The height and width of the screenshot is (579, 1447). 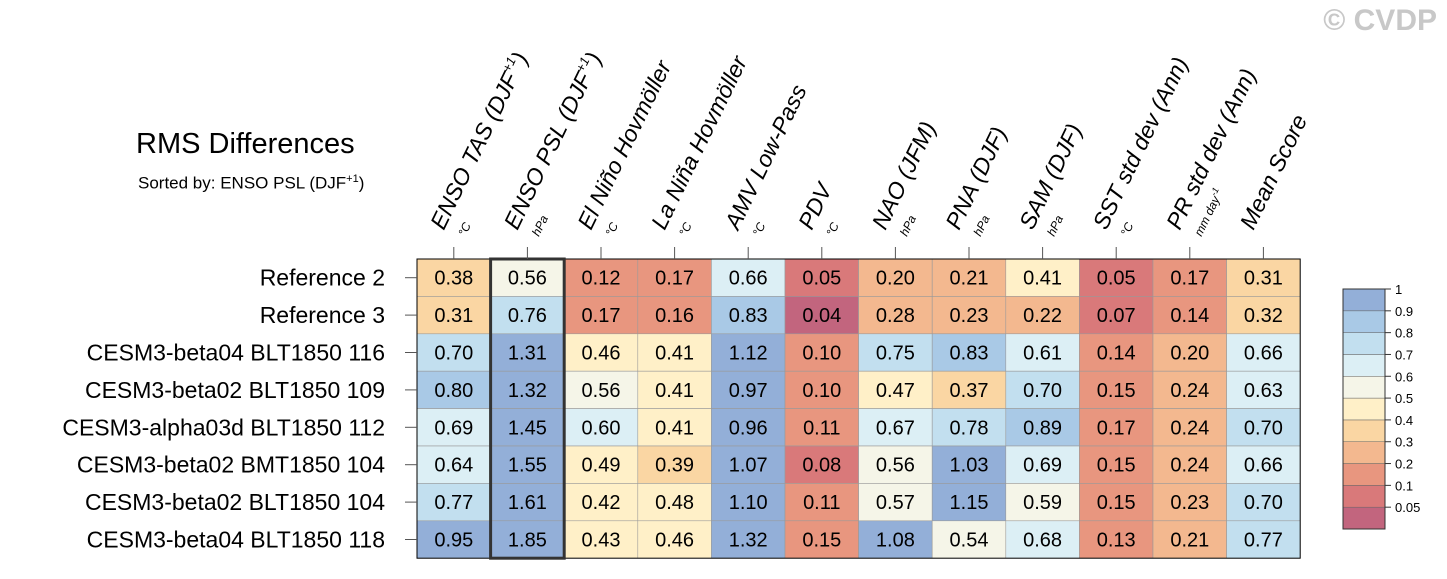 I want to click on cell-value: 0.23, so click(x=1189, y=503).